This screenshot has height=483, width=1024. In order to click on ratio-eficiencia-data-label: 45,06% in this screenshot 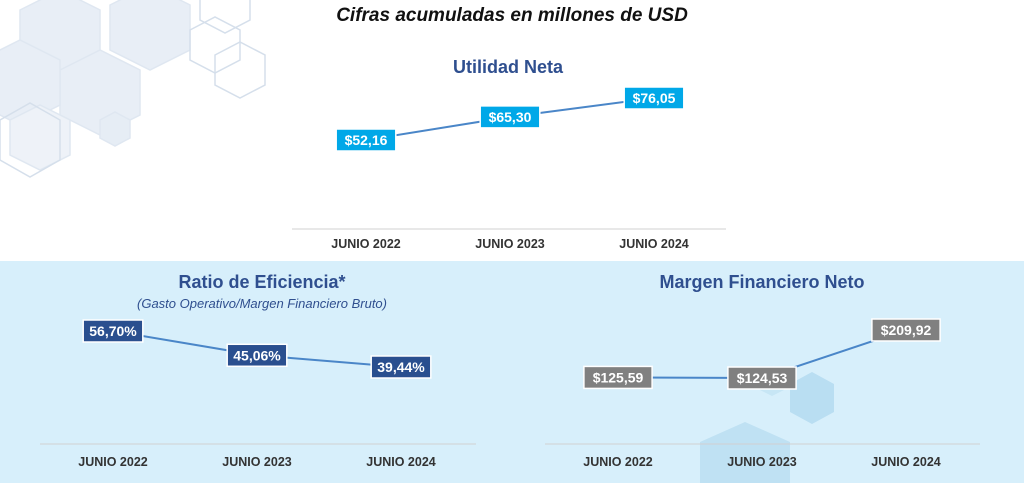, I will do `click(257, 355)`.